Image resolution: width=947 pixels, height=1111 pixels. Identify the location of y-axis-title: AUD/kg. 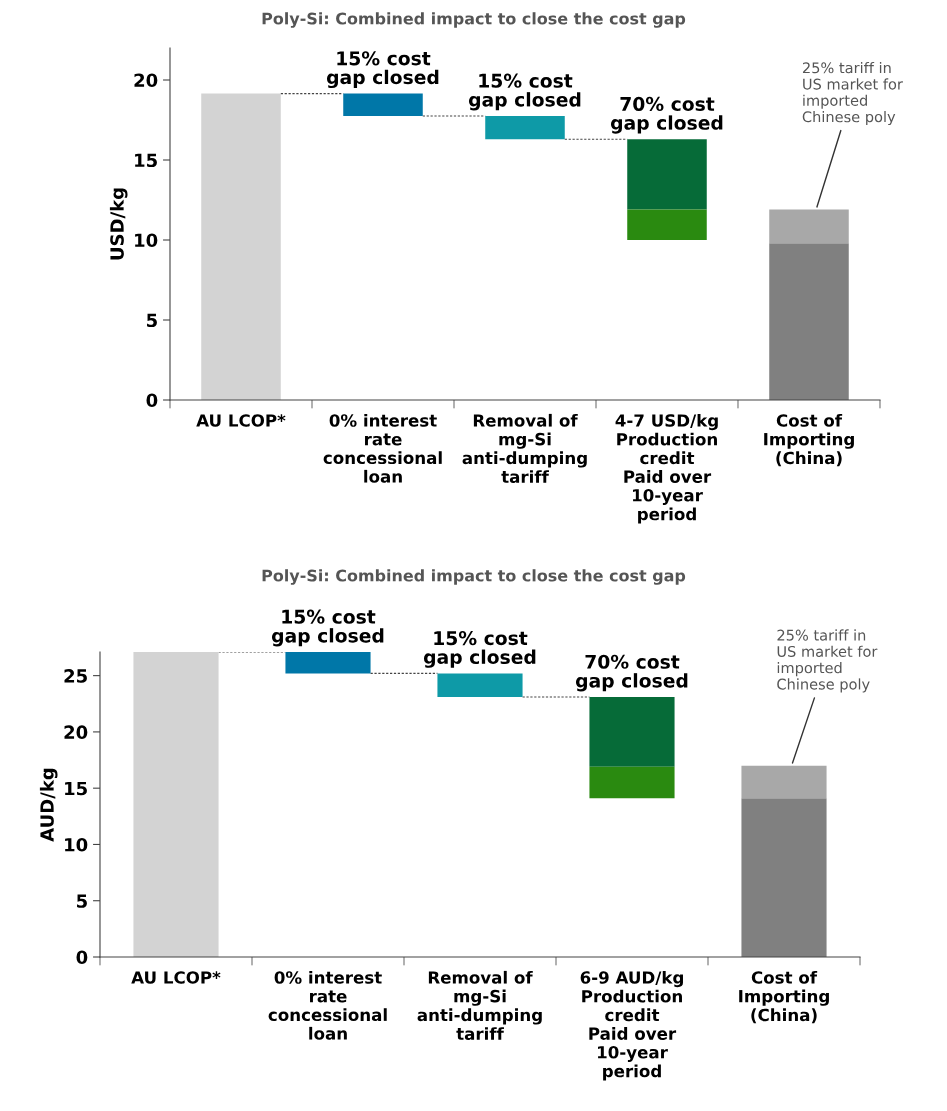
(48, 805).